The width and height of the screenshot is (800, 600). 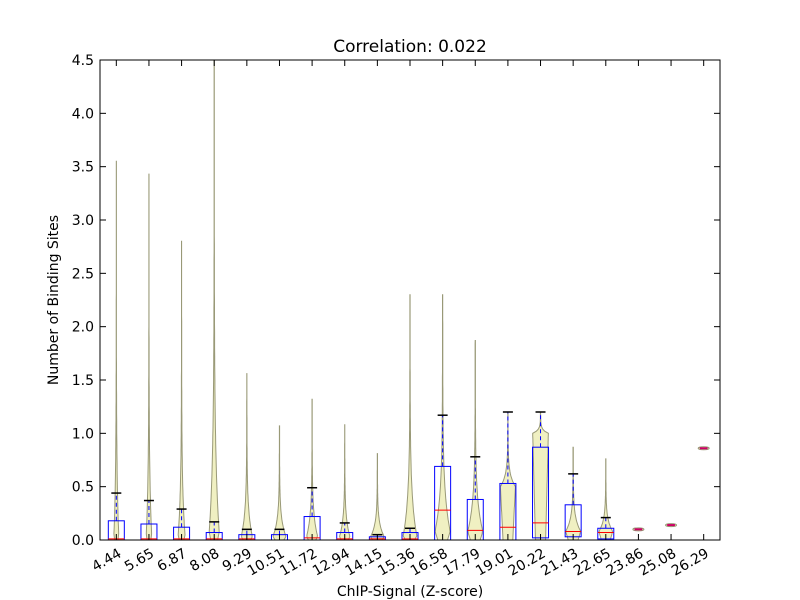 I want to click on y-tick-label: 1.0, so click(x=83, y=434).